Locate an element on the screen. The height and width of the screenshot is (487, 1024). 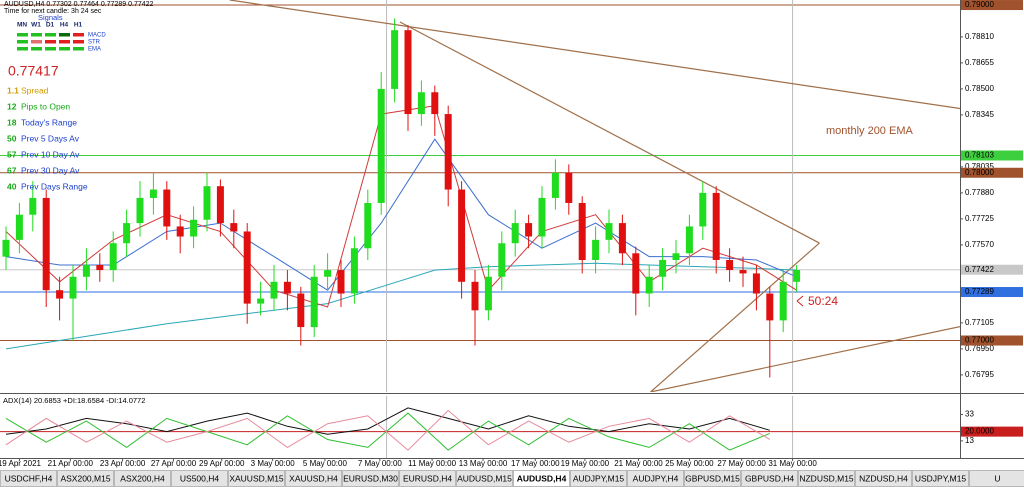
y-tick-label: 0.78655 is located at coordinates (979, 62).